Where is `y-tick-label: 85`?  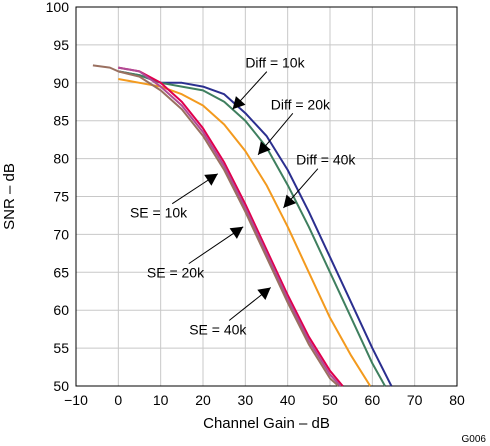
y-tick-label: 85 is located at coordinates (61, 121).